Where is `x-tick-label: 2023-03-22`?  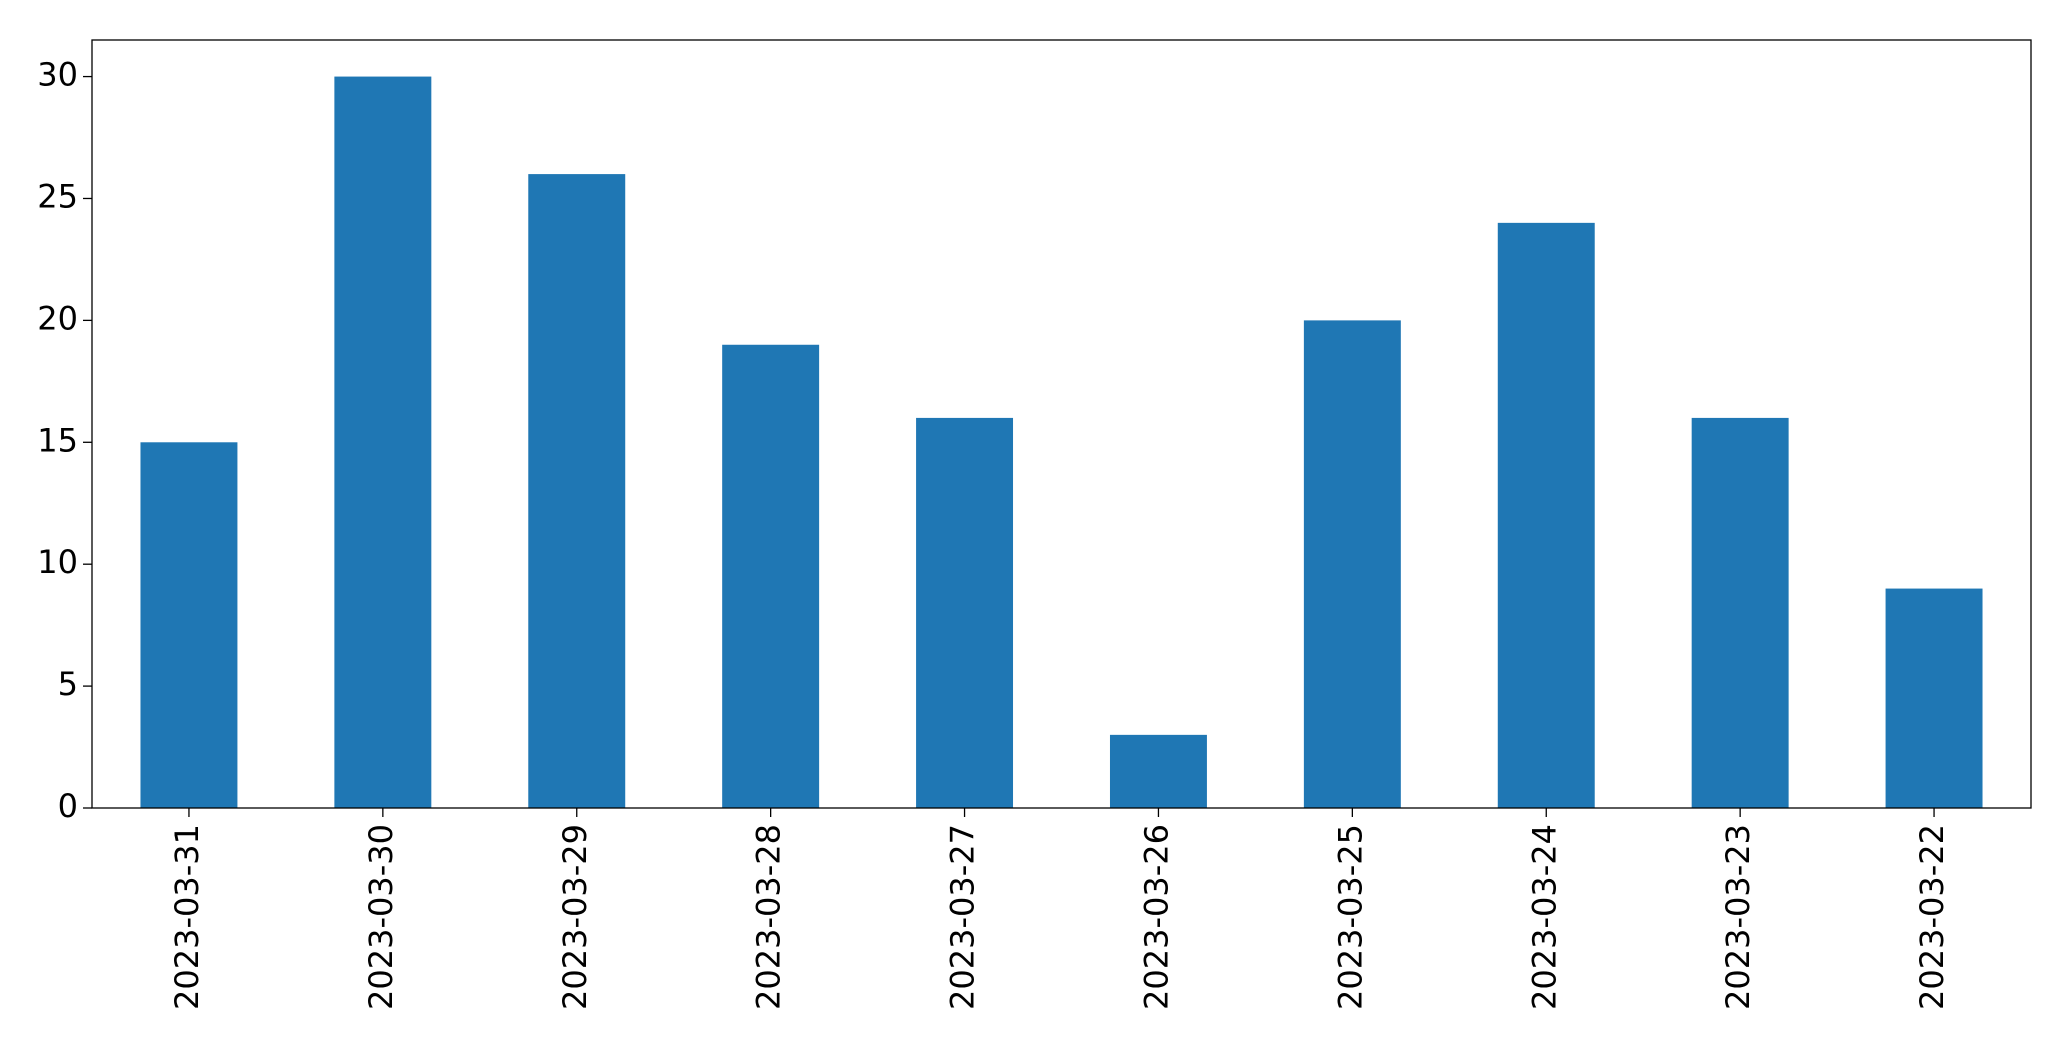 x-tick-label: 2023-03-22 is located at coordinates (1932, 917).